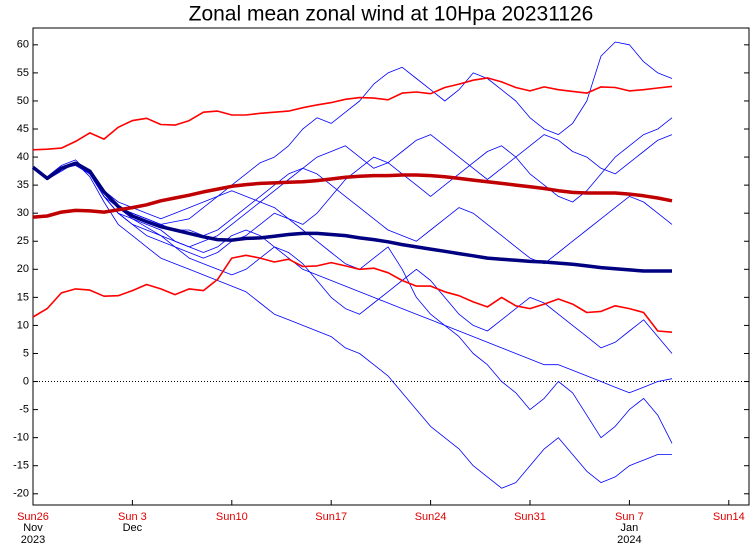 This screenshot has width=755, height=548. Describe the element at coordinates (23, 45) in the screenshot. I see `y-tick-label: 60` at that location.